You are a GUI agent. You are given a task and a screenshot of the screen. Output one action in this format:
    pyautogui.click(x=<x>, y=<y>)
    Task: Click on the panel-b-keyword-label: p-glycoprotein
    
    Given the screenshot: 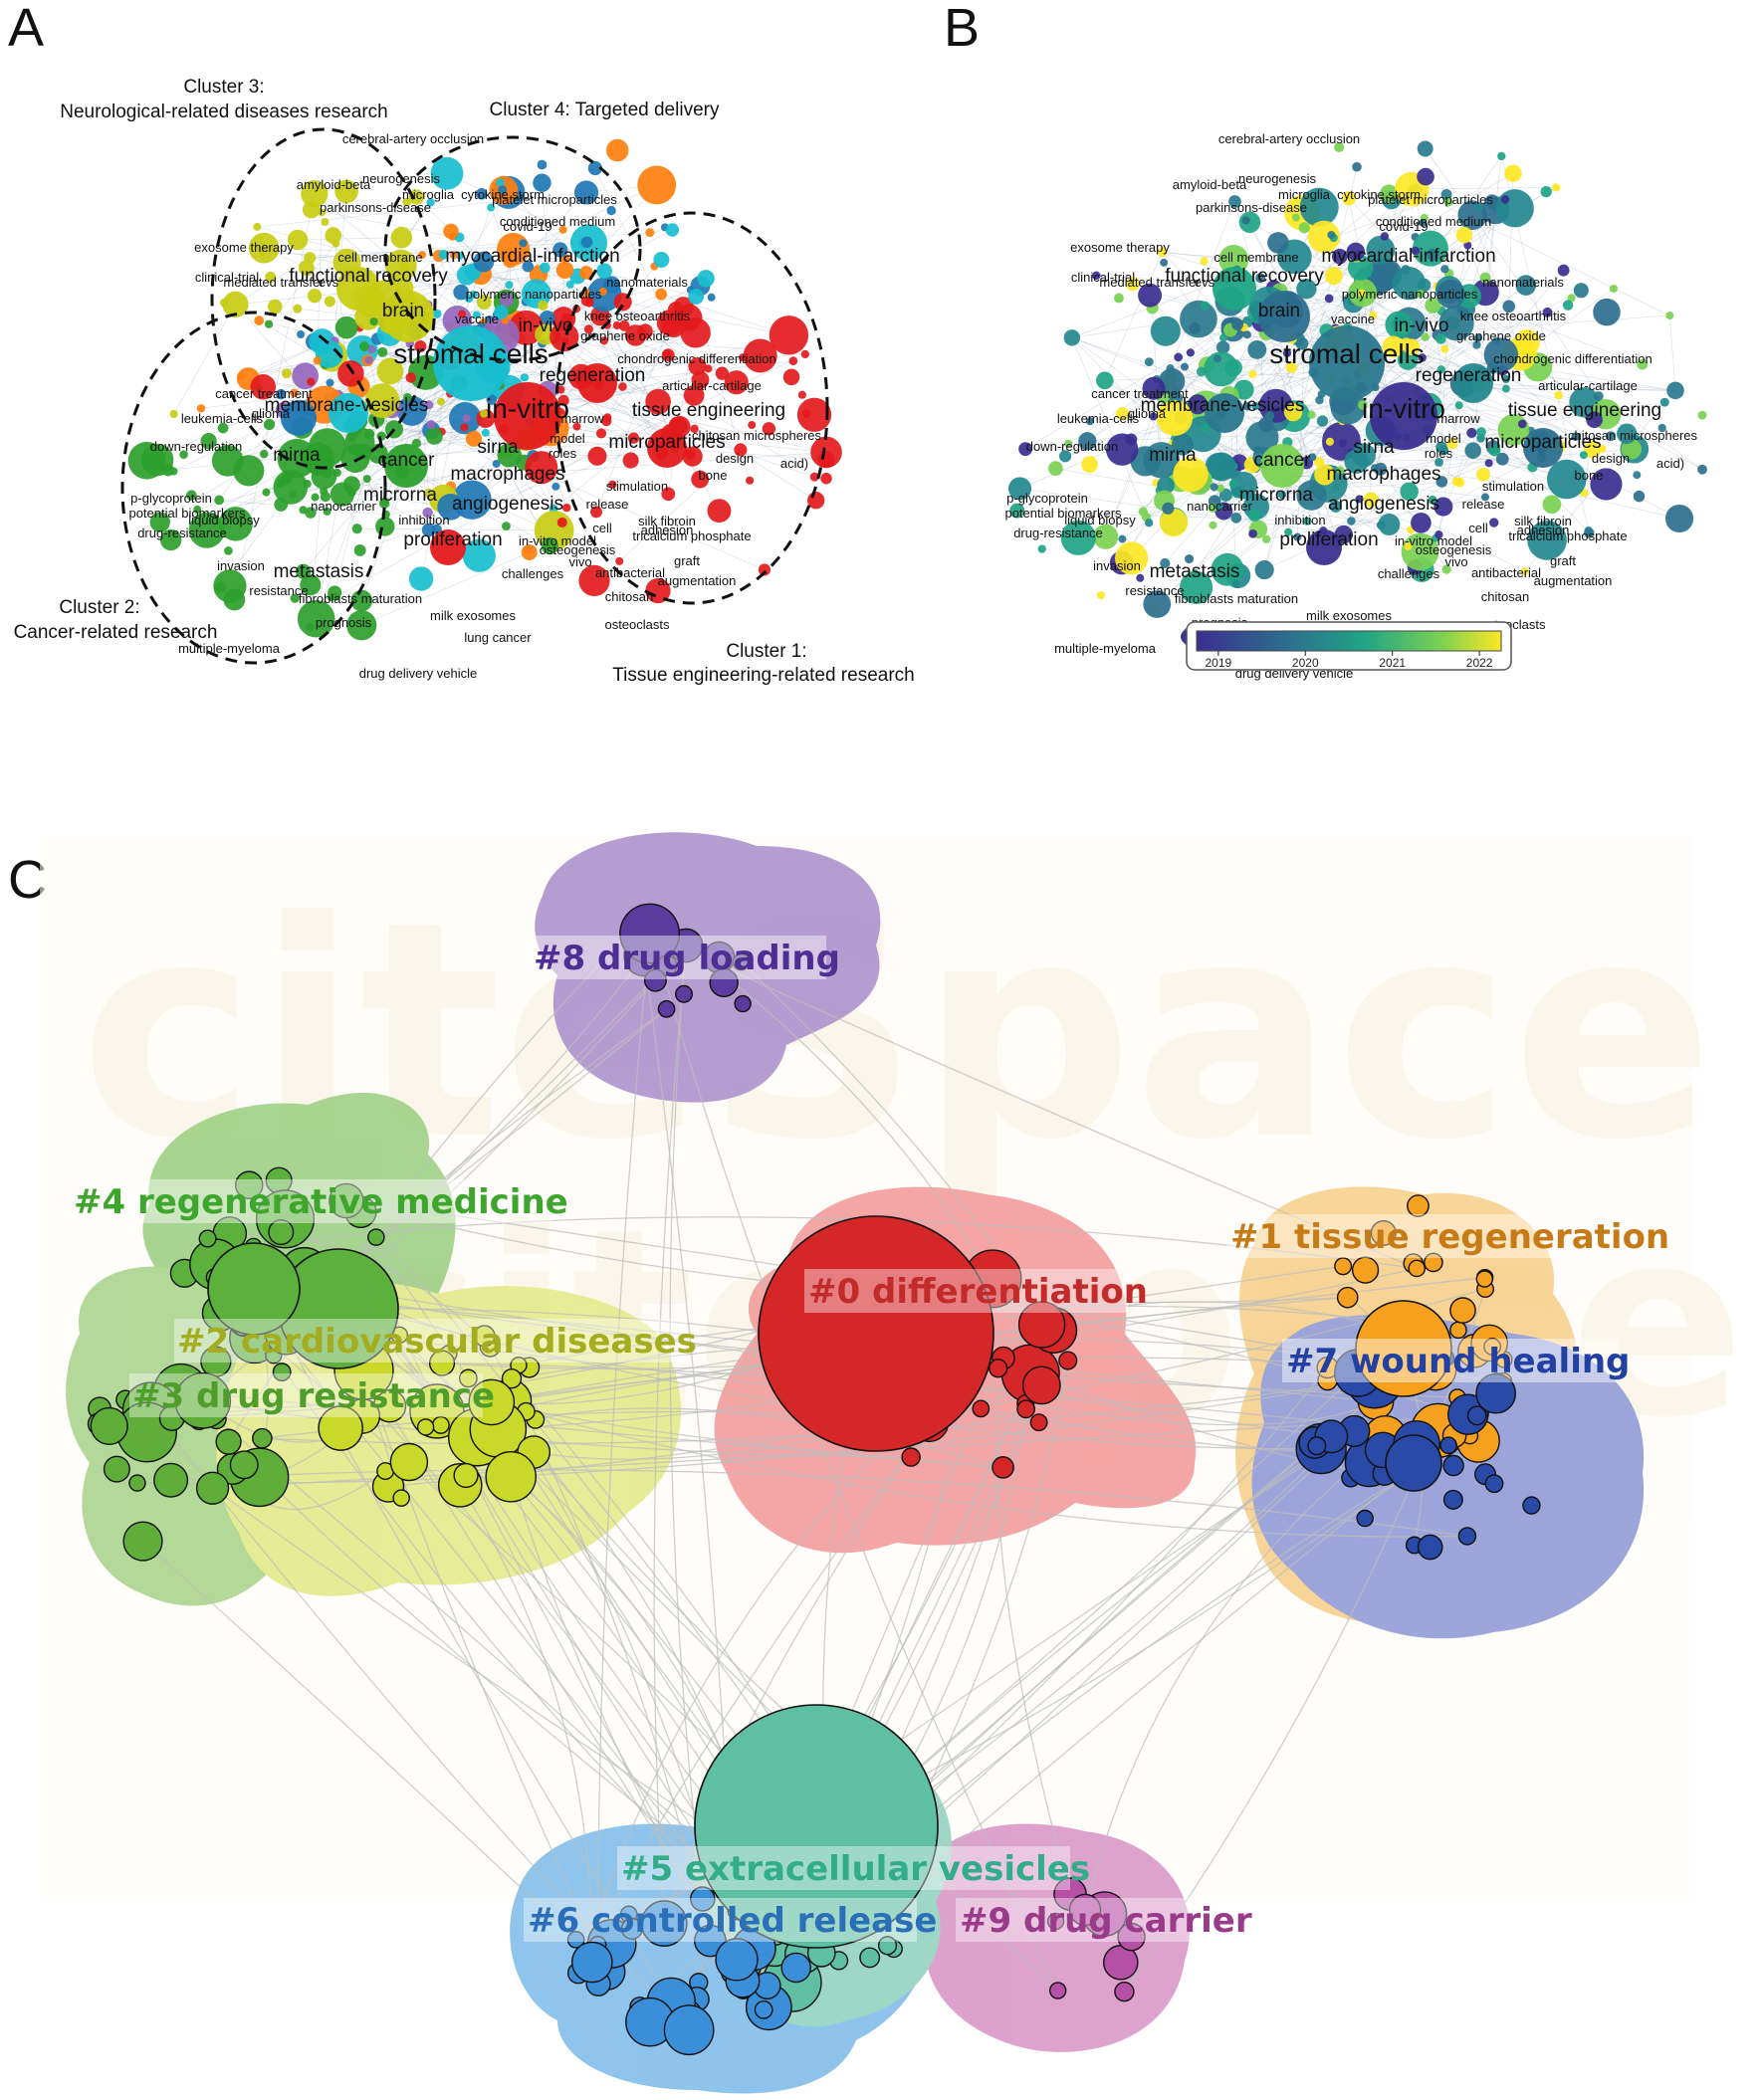 What is the action you would take?
    pyautogui.click(x=1047, y=498)
    